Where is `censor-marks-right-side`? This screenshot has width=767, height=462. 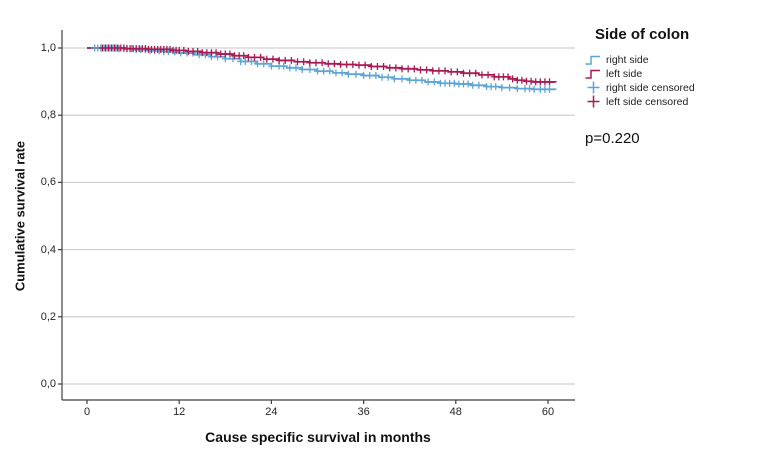 censor-marks-right-side is located at coordinates (322, 68).